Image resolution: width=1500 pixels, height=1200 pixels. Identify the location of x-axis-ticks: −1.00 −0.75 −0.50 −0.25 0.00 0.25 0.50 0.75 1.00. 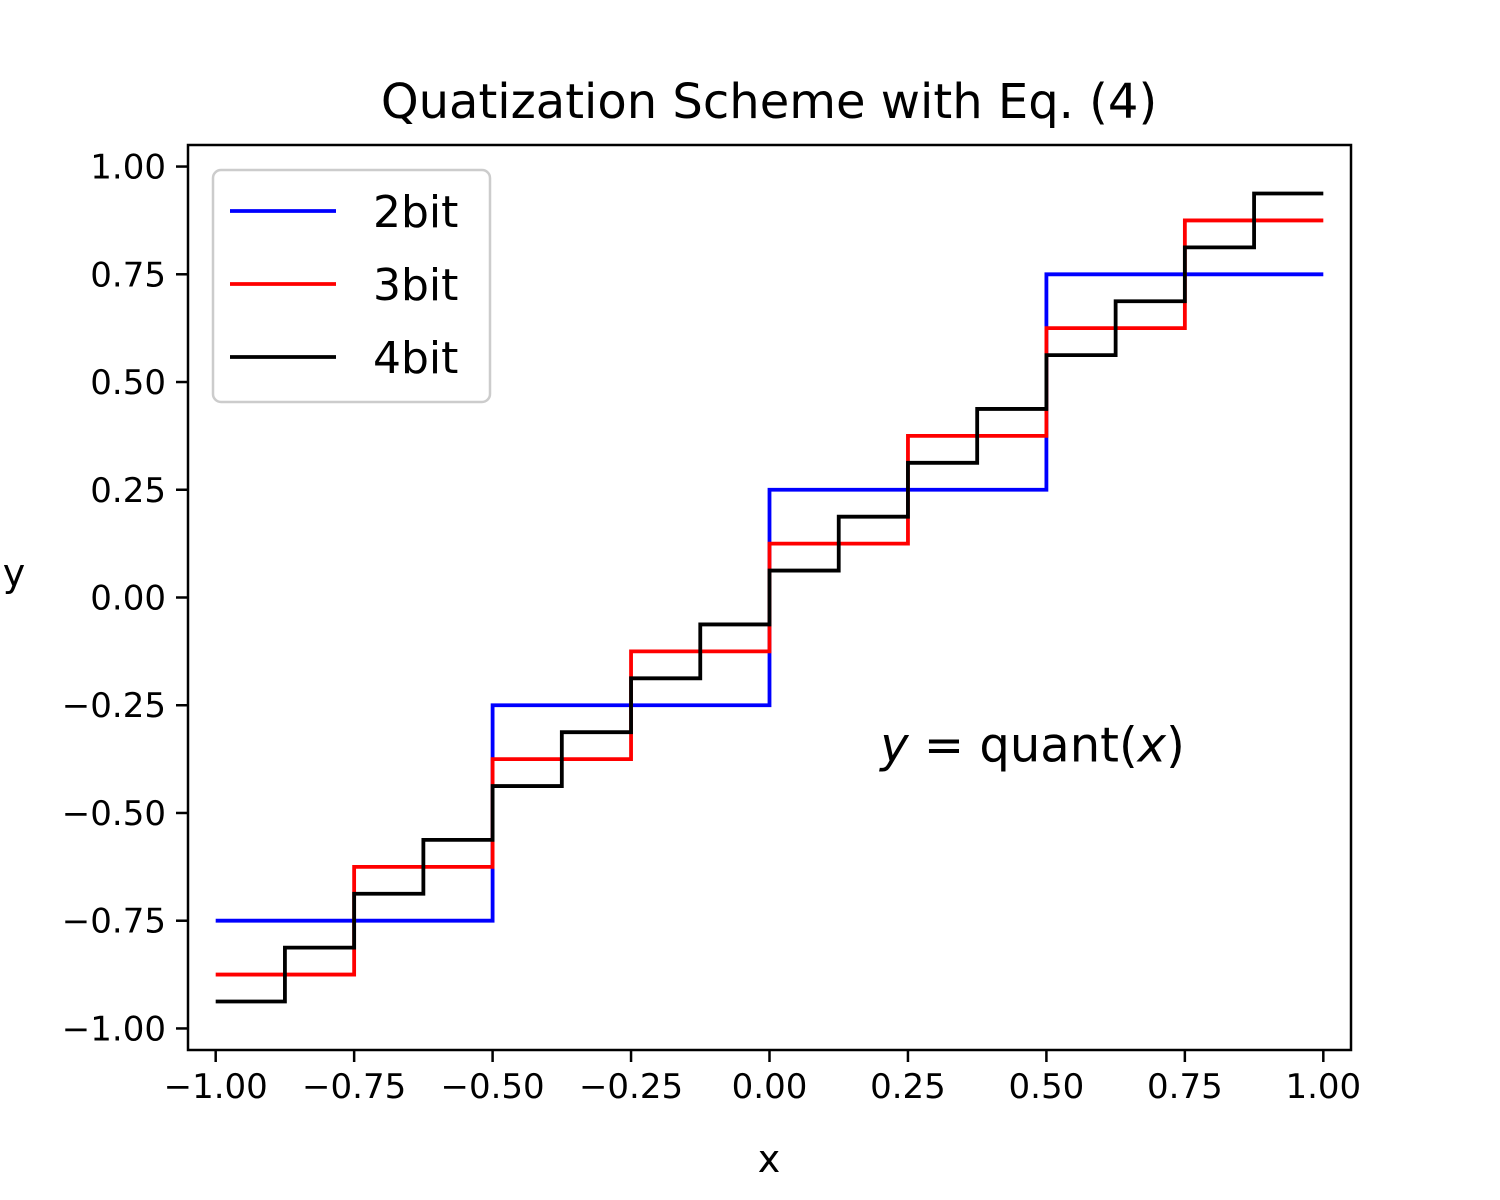
(762, 1078).